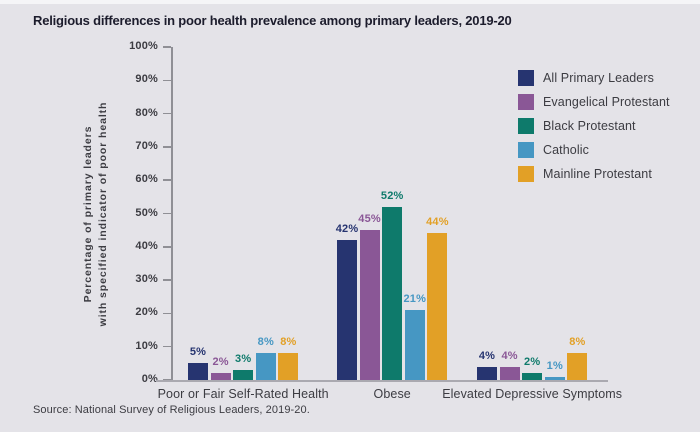 The width and height of the screenshot is (700, 432). I want to click on bar-value-label: 5%, so click(198, 352).